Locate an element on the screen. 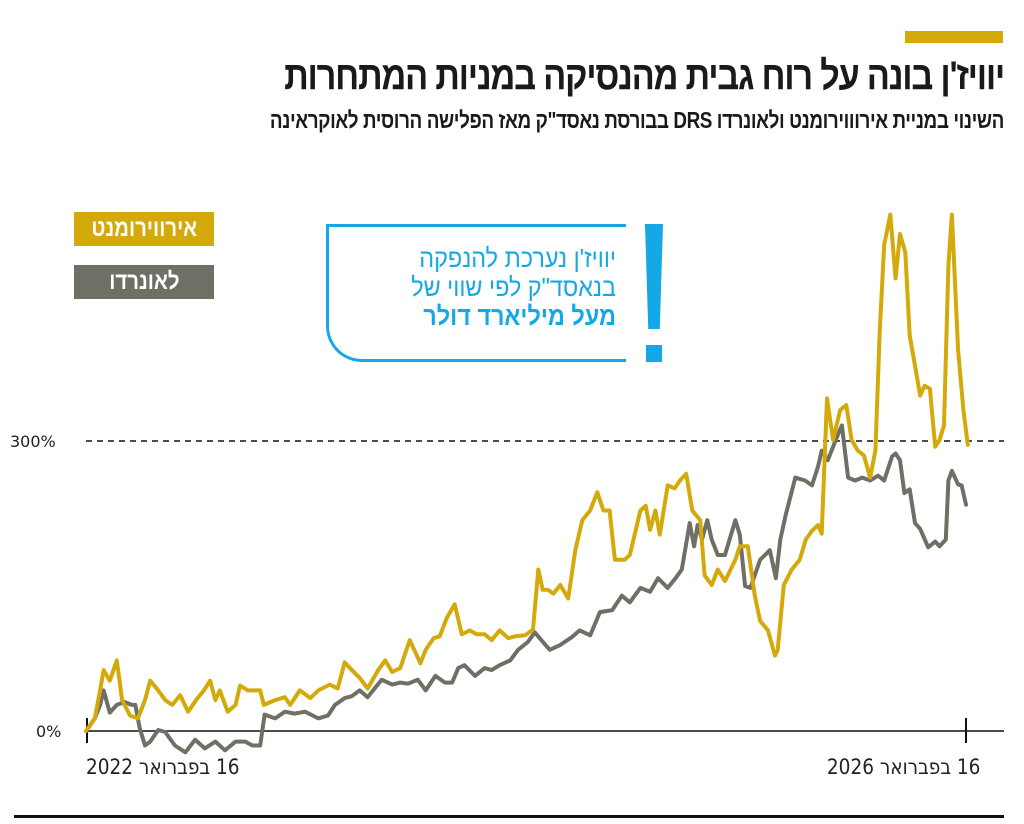 This screenshot has width=1024, height=824. x-tick-label-end: 16 בפברואר 2026 is located at coordinates (903, 767).